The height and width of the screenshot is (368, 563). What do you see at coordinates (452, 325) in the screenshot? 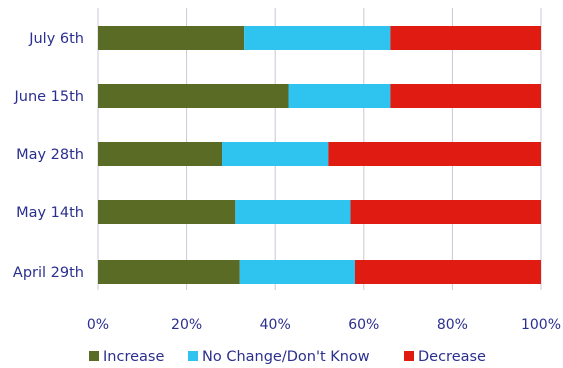
I see `x-tick-label: 80%` at bounding box center [452, 325].